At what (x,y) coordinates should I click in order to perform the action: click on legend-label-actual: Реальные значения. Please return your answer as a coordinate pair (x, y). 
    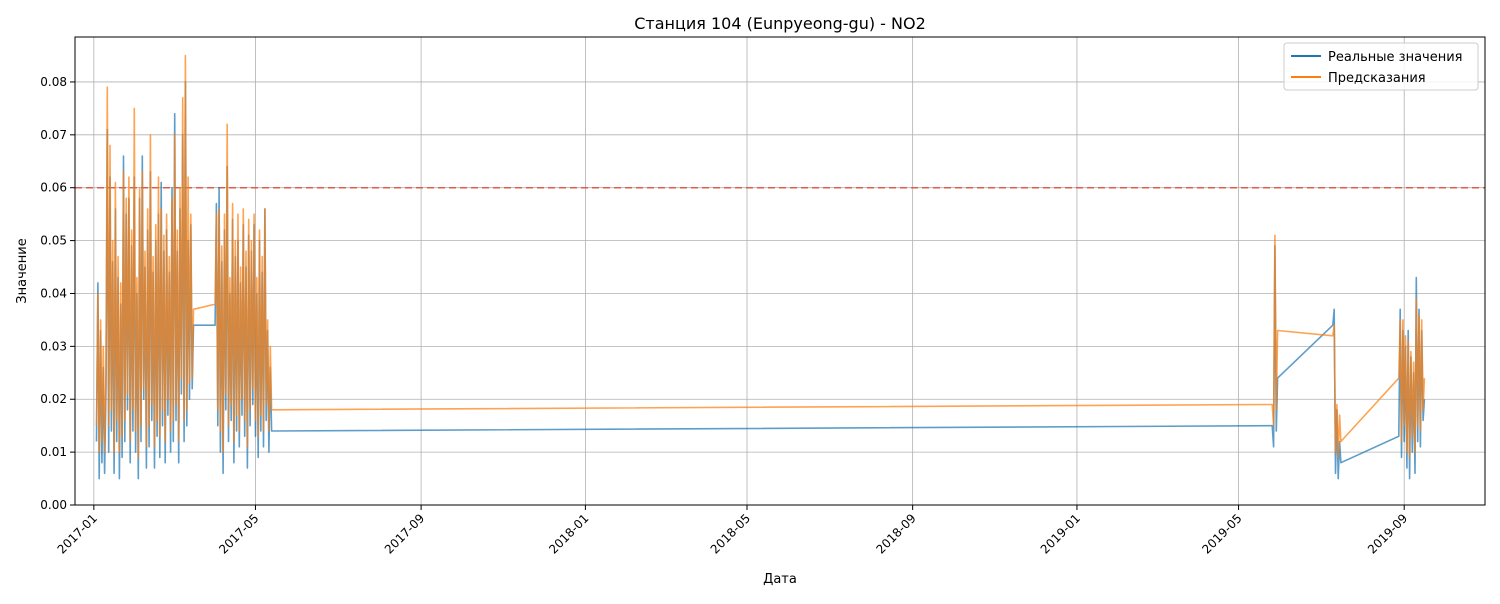
    Looking at the image, I should click on (1395, 57).